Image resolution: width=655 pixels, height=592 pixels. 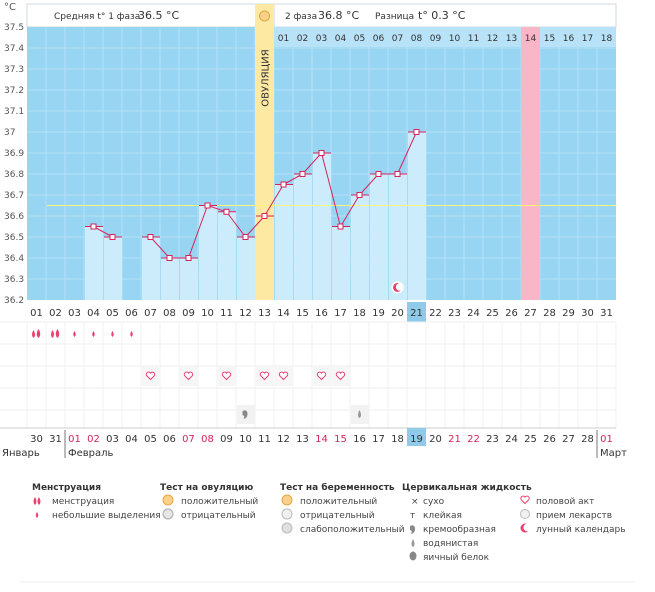 What do you see at coordinates (97, 17) in the screenshot?
I see `phase1-label: Средняя t° 1 фаза` at bounding box center [97, 17].